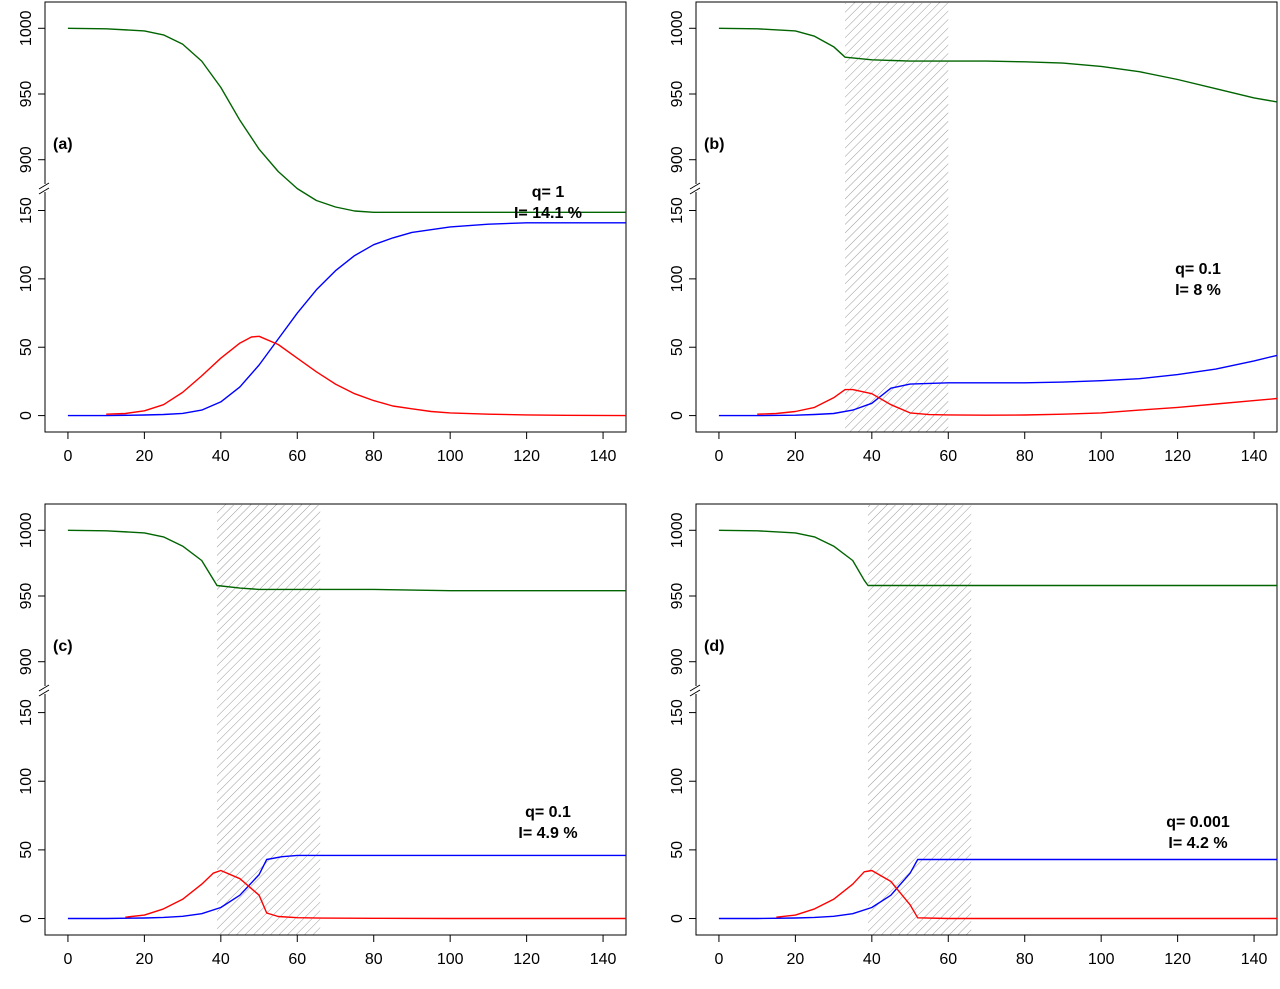 The width and height of the screenshot is (1280, 989). What do you see at coordinates (548, 192) in the screenshot?
I see `annotation-line: q= 1` at bounding box center [548, 192].